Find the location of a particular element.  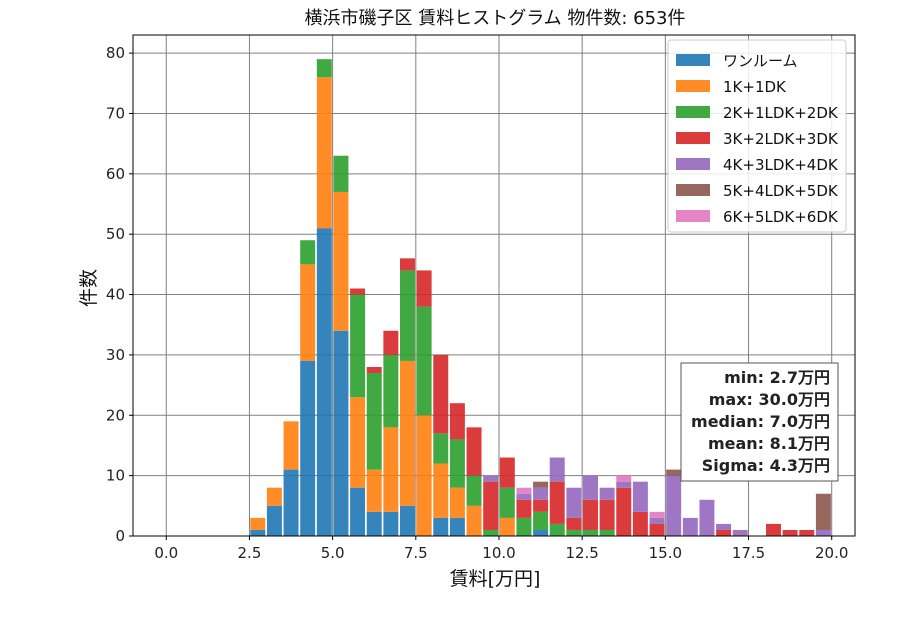

x-tick-label: 0.0 is located at coordinates (166, 553).